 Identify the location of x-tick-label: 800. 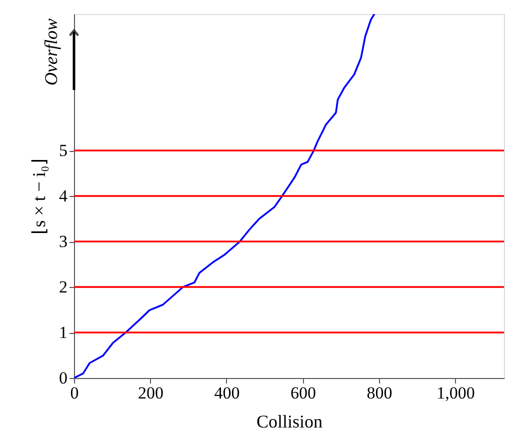
(379, 393).